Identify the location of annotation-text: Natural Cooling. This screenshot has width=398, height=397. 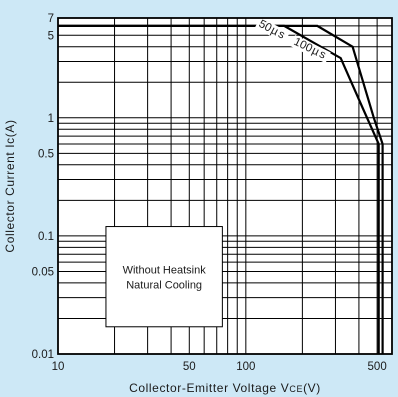
(164, 286).